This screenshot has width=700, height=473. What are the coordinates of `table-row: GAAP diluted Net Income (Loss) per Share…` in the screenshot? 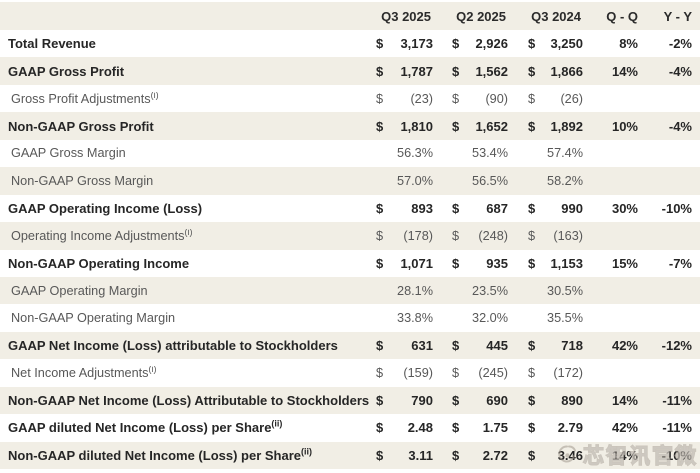 It's located at (350, 428).